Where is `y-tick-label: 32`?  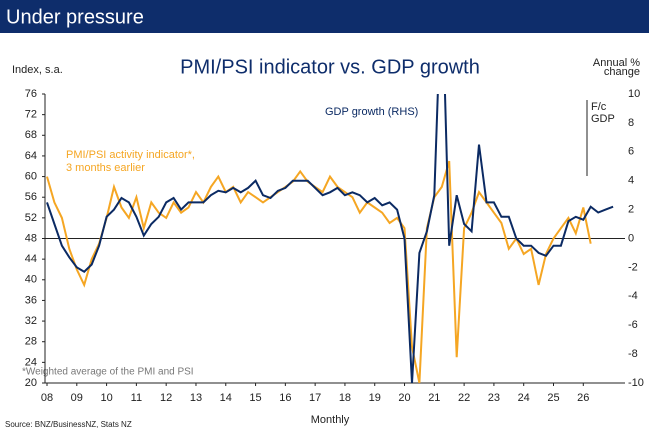 y-tick-label: 32 is located at coordinates (31, 321).